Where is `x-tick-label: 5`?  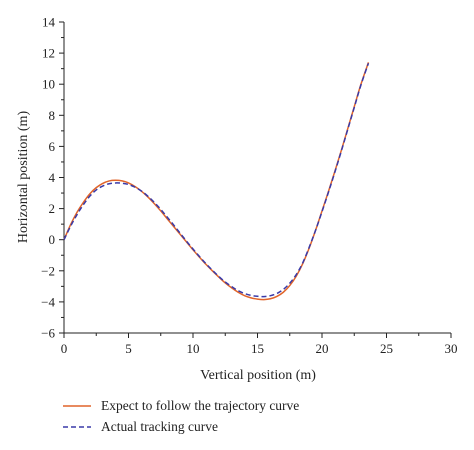
x-tick-label: 5 is located at coordinates (128, 348).